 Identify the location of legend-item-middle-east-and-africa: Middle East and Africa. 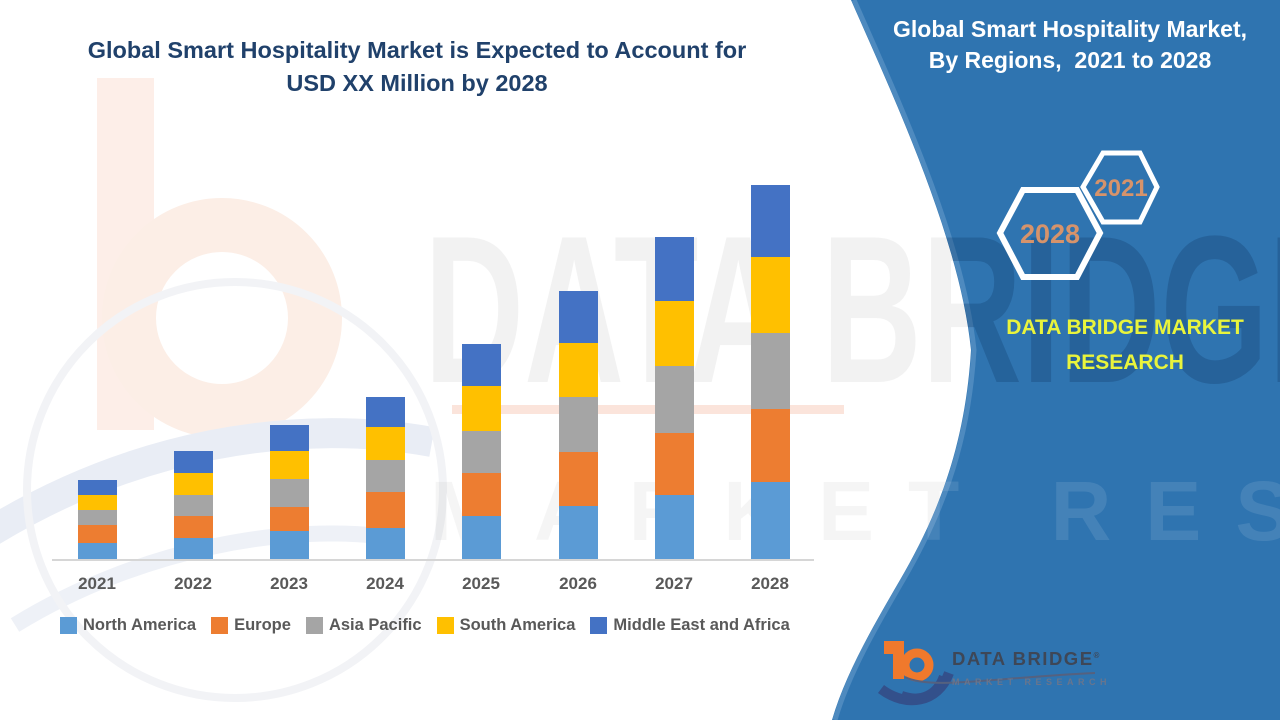
(690, 625).